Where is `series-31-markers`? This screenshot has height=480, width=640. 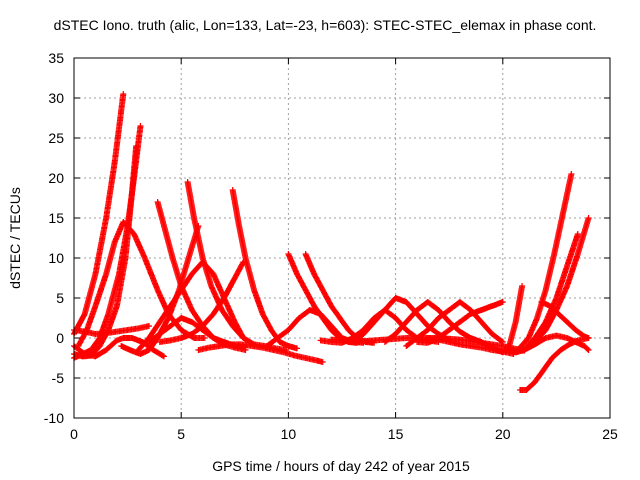
series-31-markers is located at coordinates (565, 320).